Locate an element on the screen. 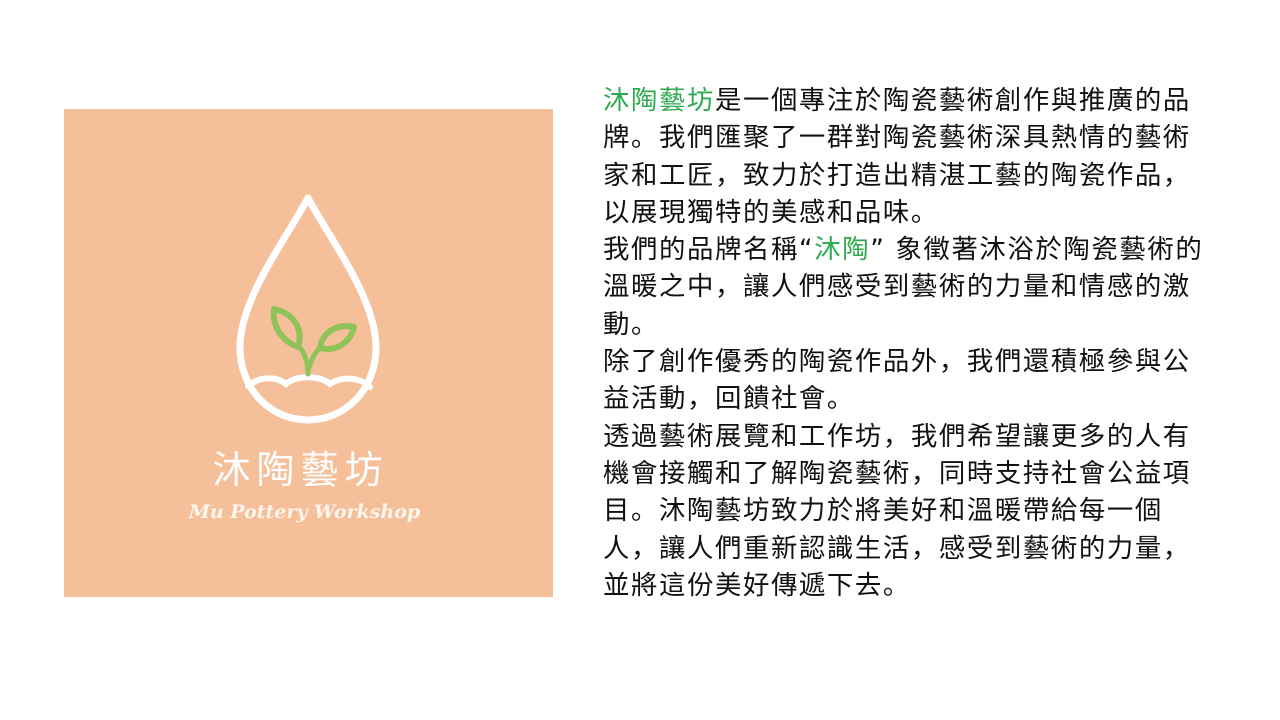  paragraph-text: ” 象徵著沐浴於陶瓷藝術的溫暖之中，讓人們感受到藝術的力量和情感的激動。 is located at coordinates (903, 287).